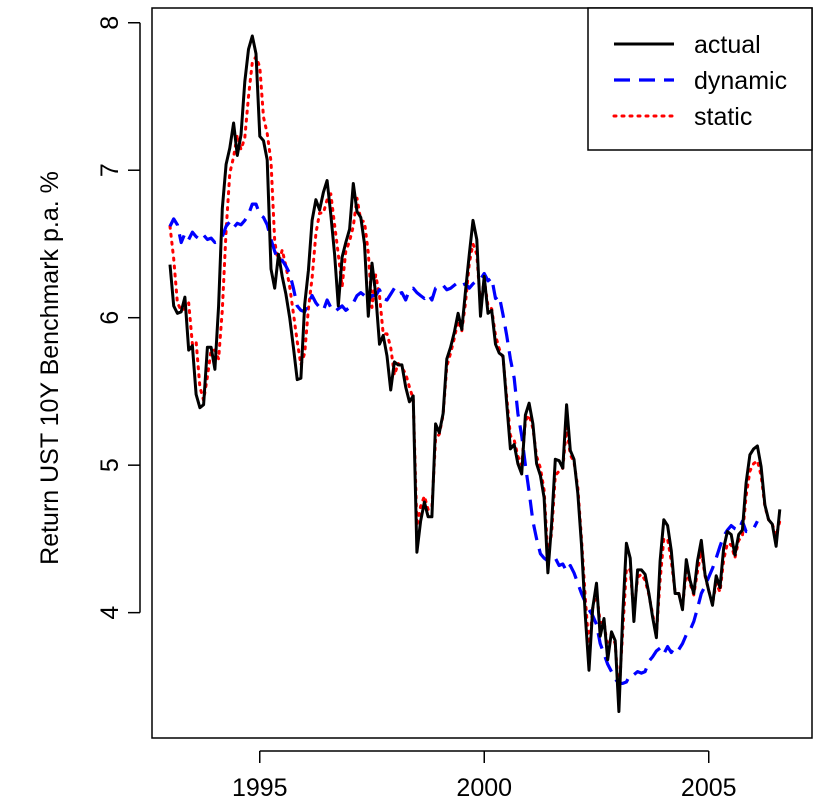  What do you see at coordinates (723, 117) in the screenshot?
I see `legend-label-static: static` at bounding box center [723, 117].